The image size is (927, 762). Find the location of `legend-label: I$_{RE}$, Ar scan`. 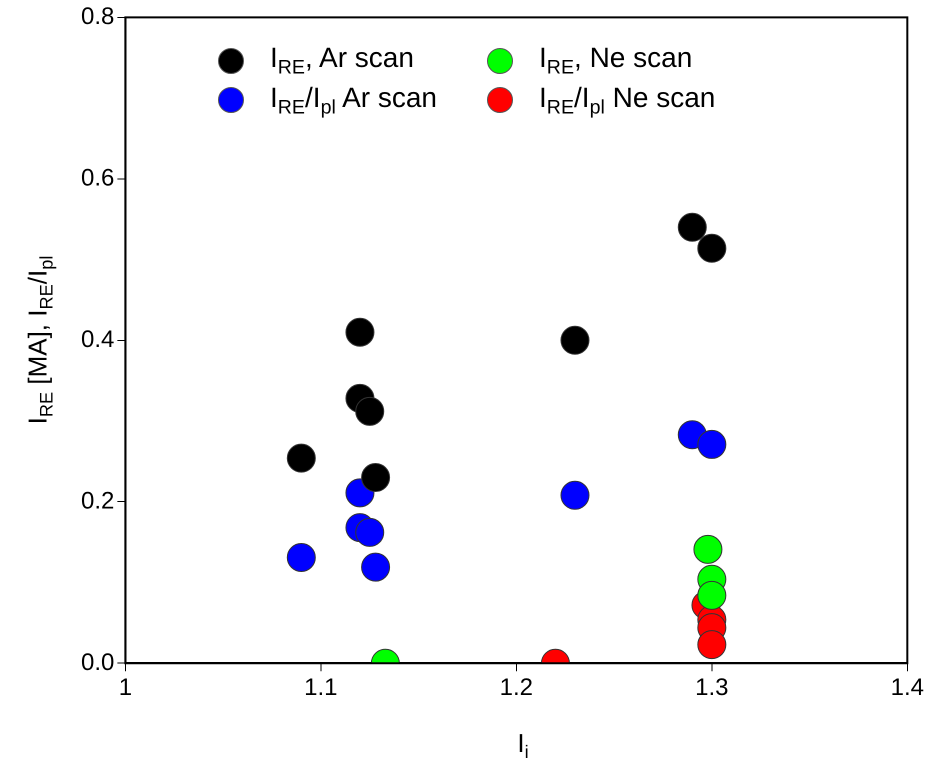

legend-label: I$_{RE}$, Ar scan is located at coordinates (342, 61).